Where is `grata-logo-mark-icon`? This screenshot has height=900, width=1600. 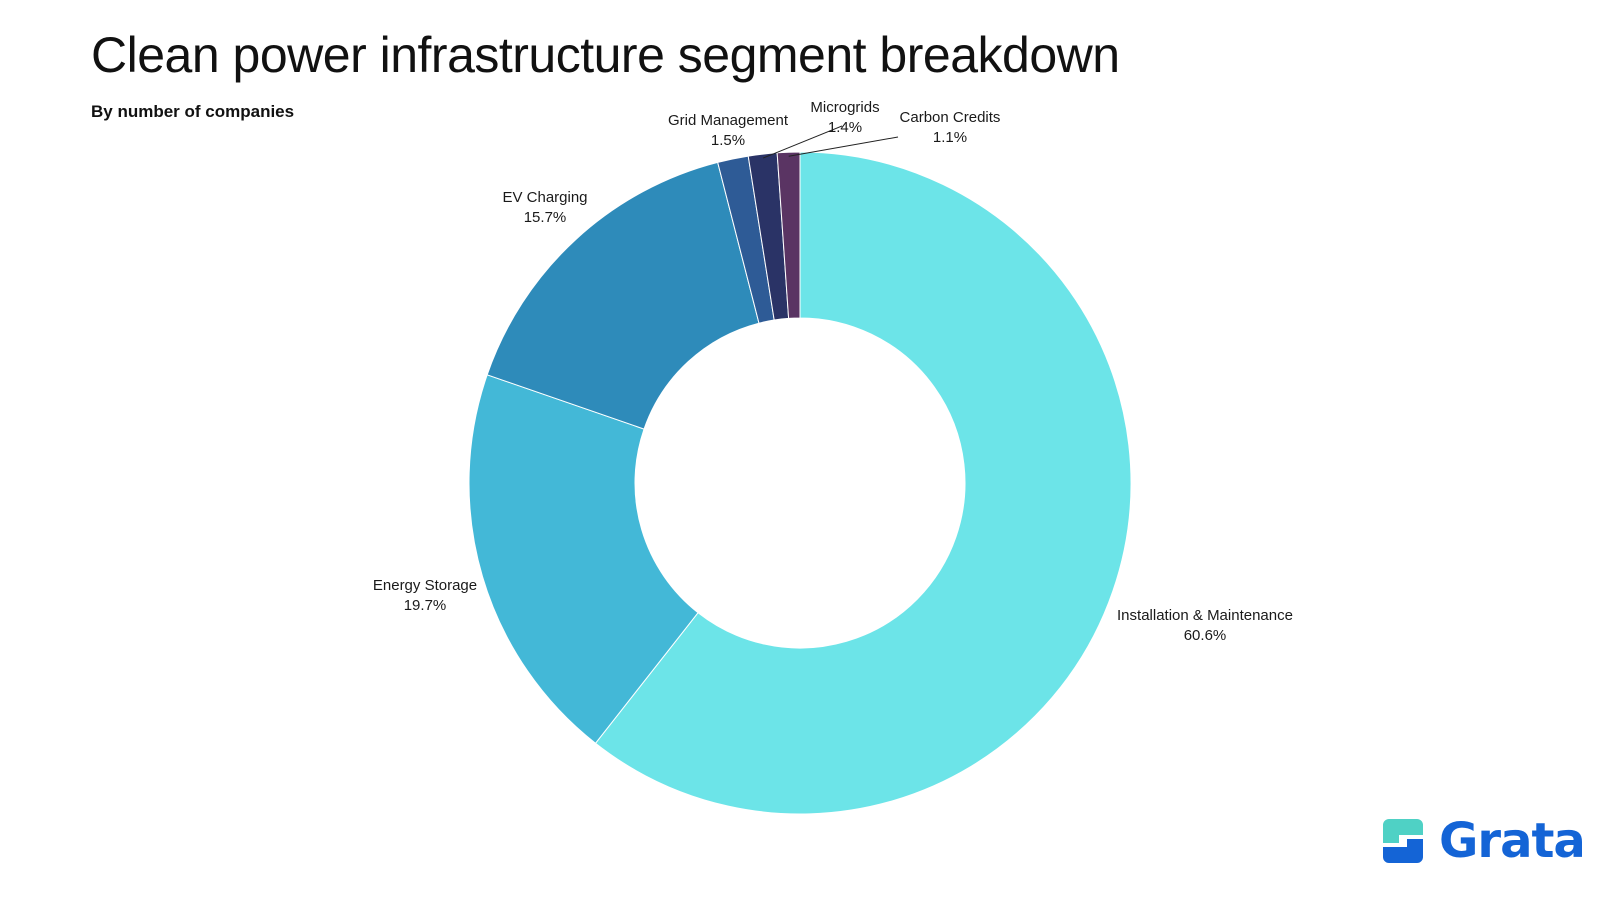 grata-logo-mark-icon is located at coordinates (1403, 841).